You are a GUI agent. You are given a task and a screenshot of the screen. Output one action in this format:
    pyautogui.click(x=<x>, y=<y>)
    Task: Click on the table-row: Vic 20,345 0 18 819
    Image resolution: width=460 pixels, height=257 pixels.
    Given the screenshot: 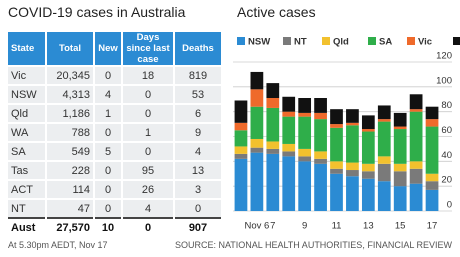 What is the action you would take?
    pyautogui.click(x=115, y=75)
    